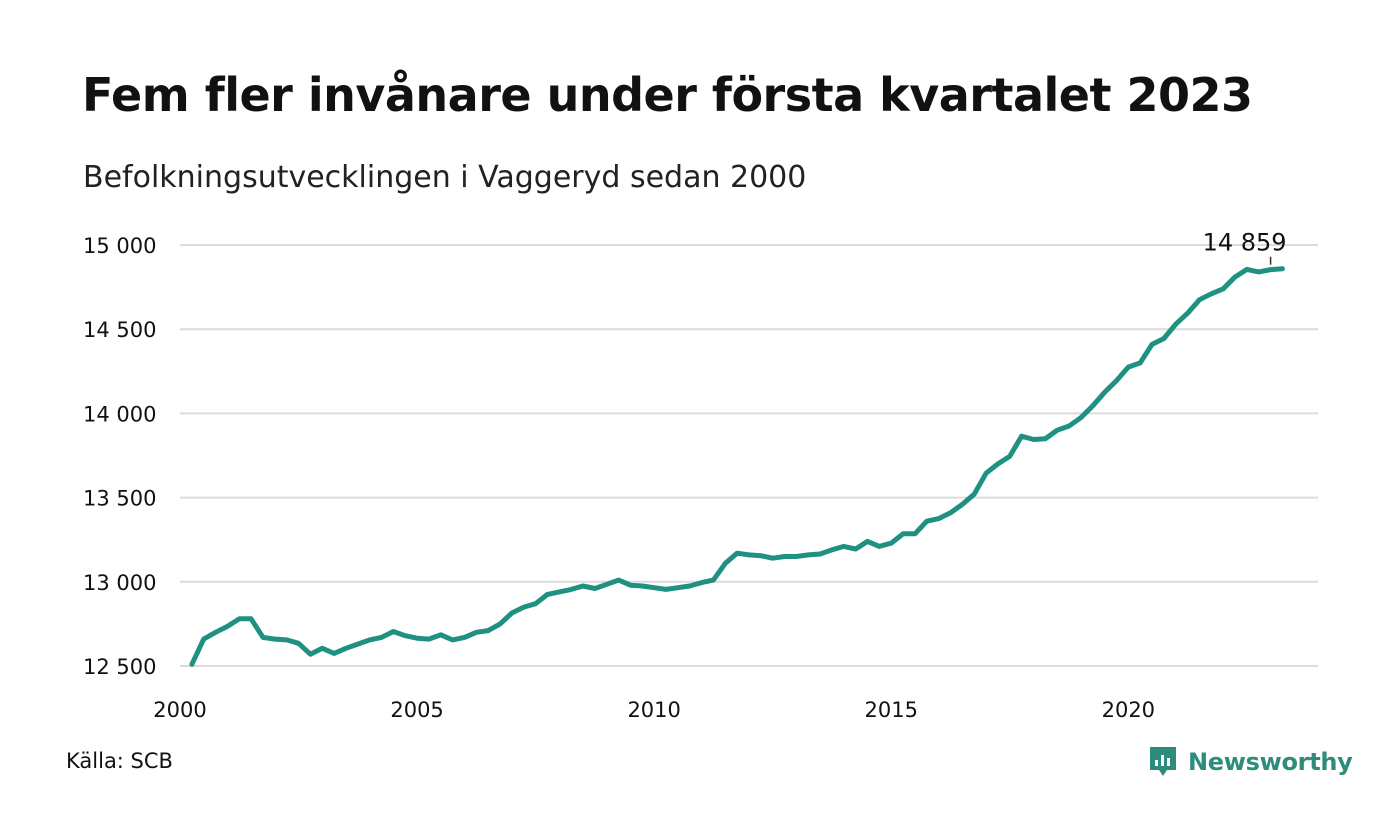 The image size is (1400, 840). I want to click on newsworthy-logo-icon, so click(1163, 761).